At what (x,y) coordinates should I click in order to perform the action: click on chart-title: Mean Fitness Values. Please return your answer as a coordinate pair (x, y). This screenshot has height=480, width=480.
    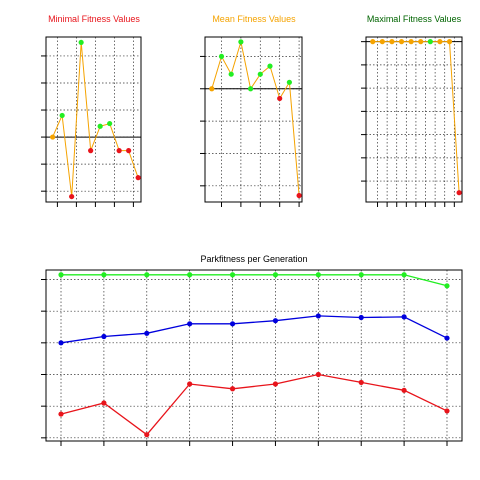
    Looking at the image, I should click on (254, 19).